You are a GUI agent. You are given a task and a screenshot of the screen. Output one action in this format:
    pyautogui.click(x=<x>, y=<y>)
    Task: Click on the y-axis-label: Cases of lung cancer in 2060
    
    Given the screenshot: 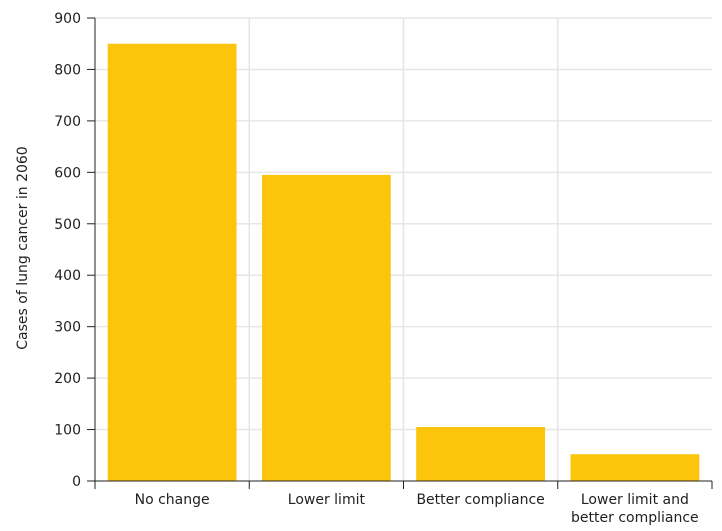 What is the action you would take?
    pyautogui.click(x=23, y=247)
    